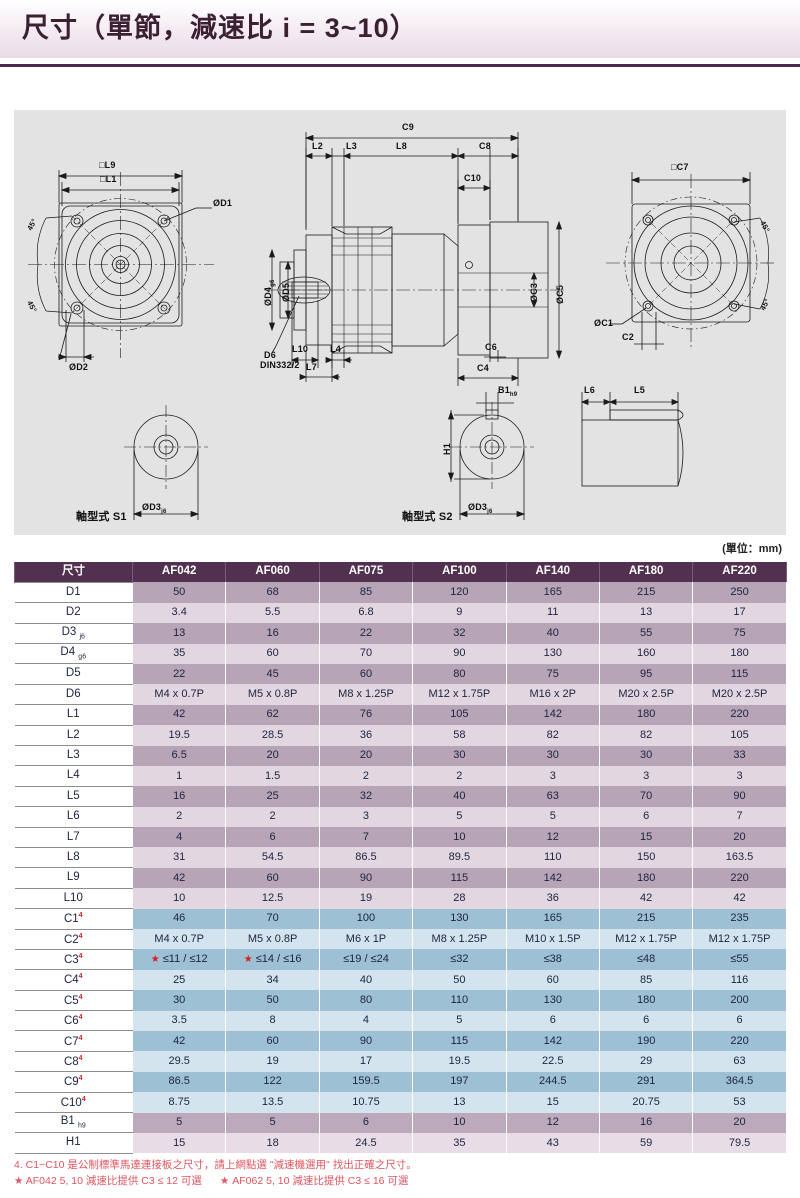  I want to click on cell-c9-af180: 291, so click(646, 1082).